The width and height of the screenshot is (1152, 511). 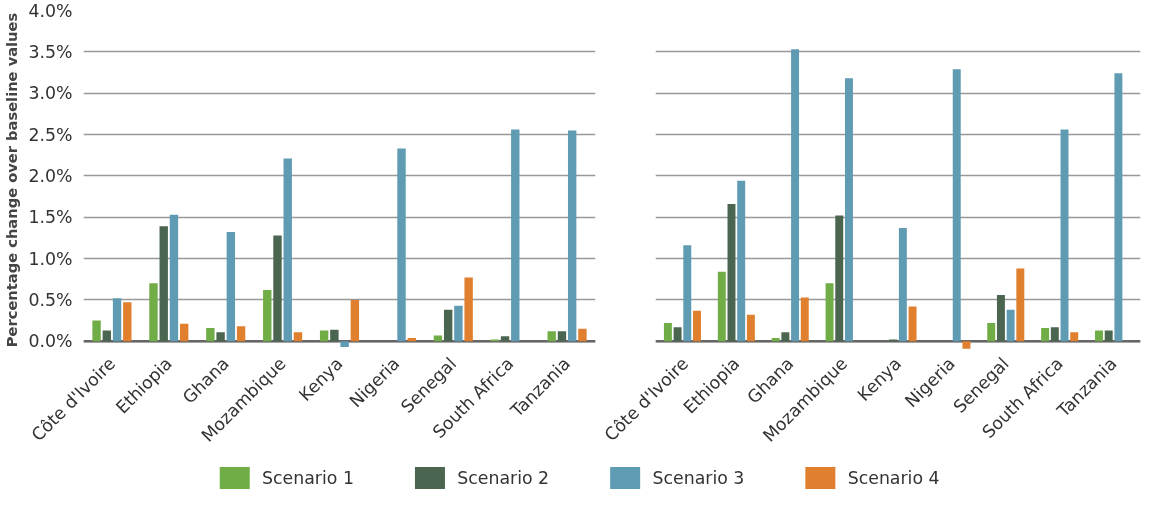 What do you see at coordinates (50, 93) in the screenshot?
I see `y-tick-label: 3.0%` at bounding box center [50, 93].